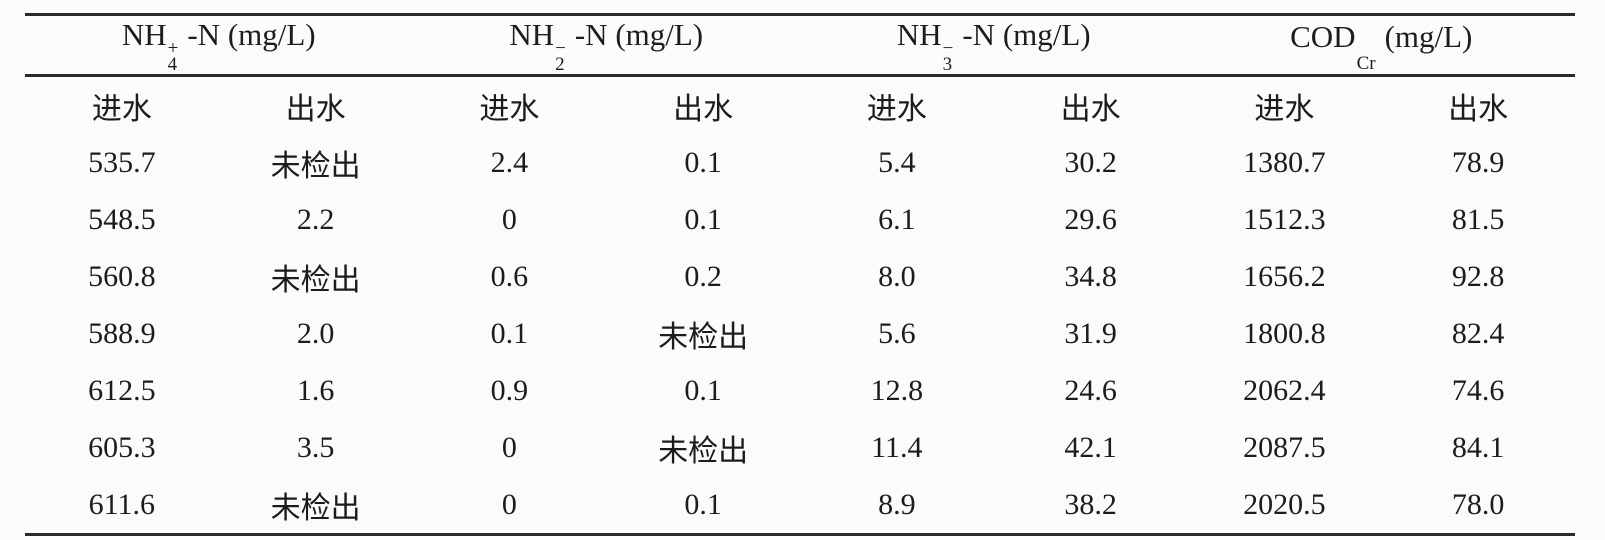 Image resolution: width=1605 pixels, height=540 pixels. Describe the element at coordinates (315, 219) in the screenshot. I see `table-cell: 2.2` at that location.